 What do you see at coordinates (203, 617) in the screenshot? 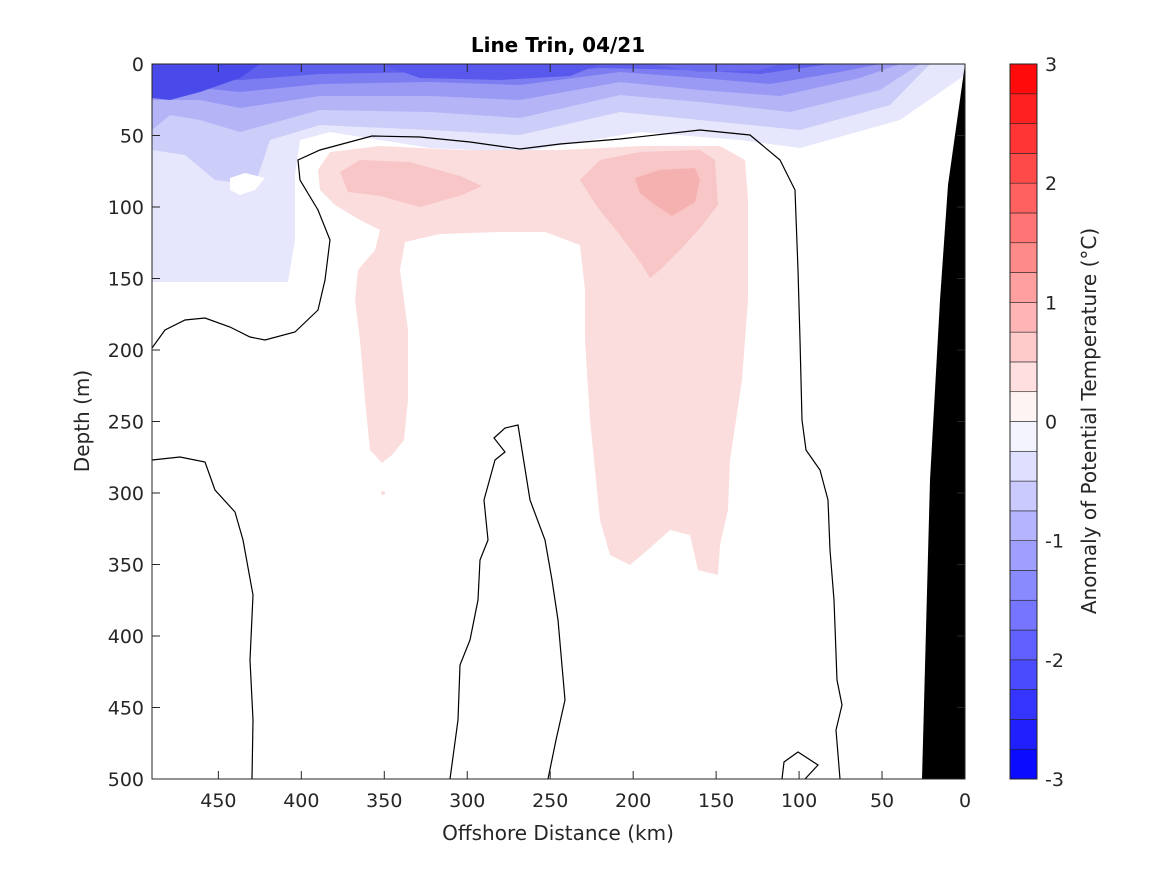
I see `zero-contour-offshore` at bounding box center [203, 617].